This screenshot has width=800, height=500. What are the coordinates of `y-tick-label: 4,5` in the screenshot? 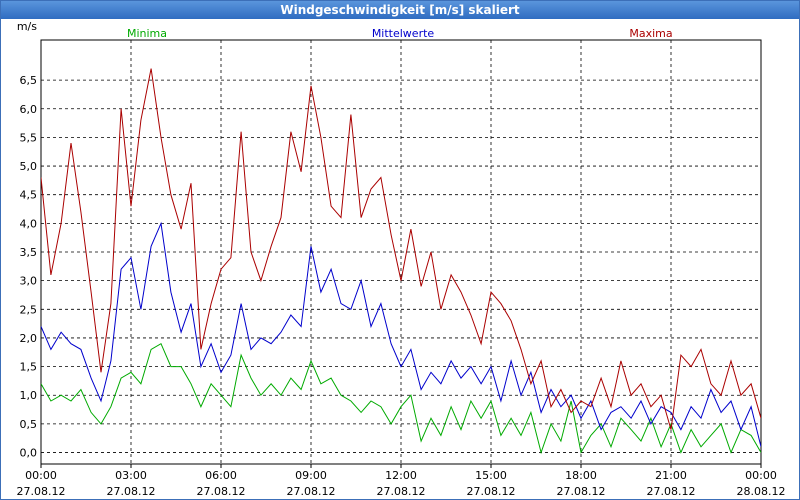 It's located at (29, 195).